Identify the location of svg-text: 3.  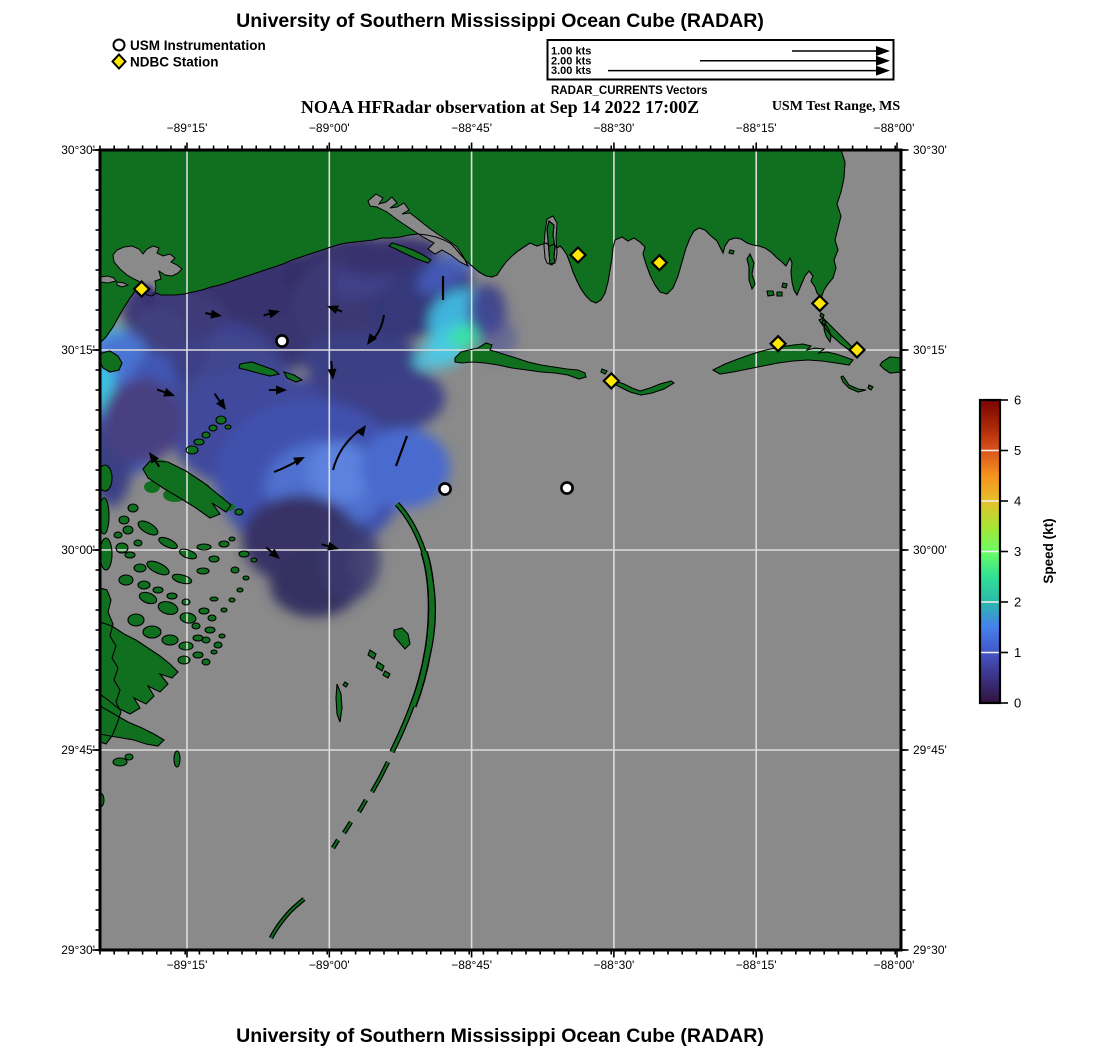
(1017, 551).